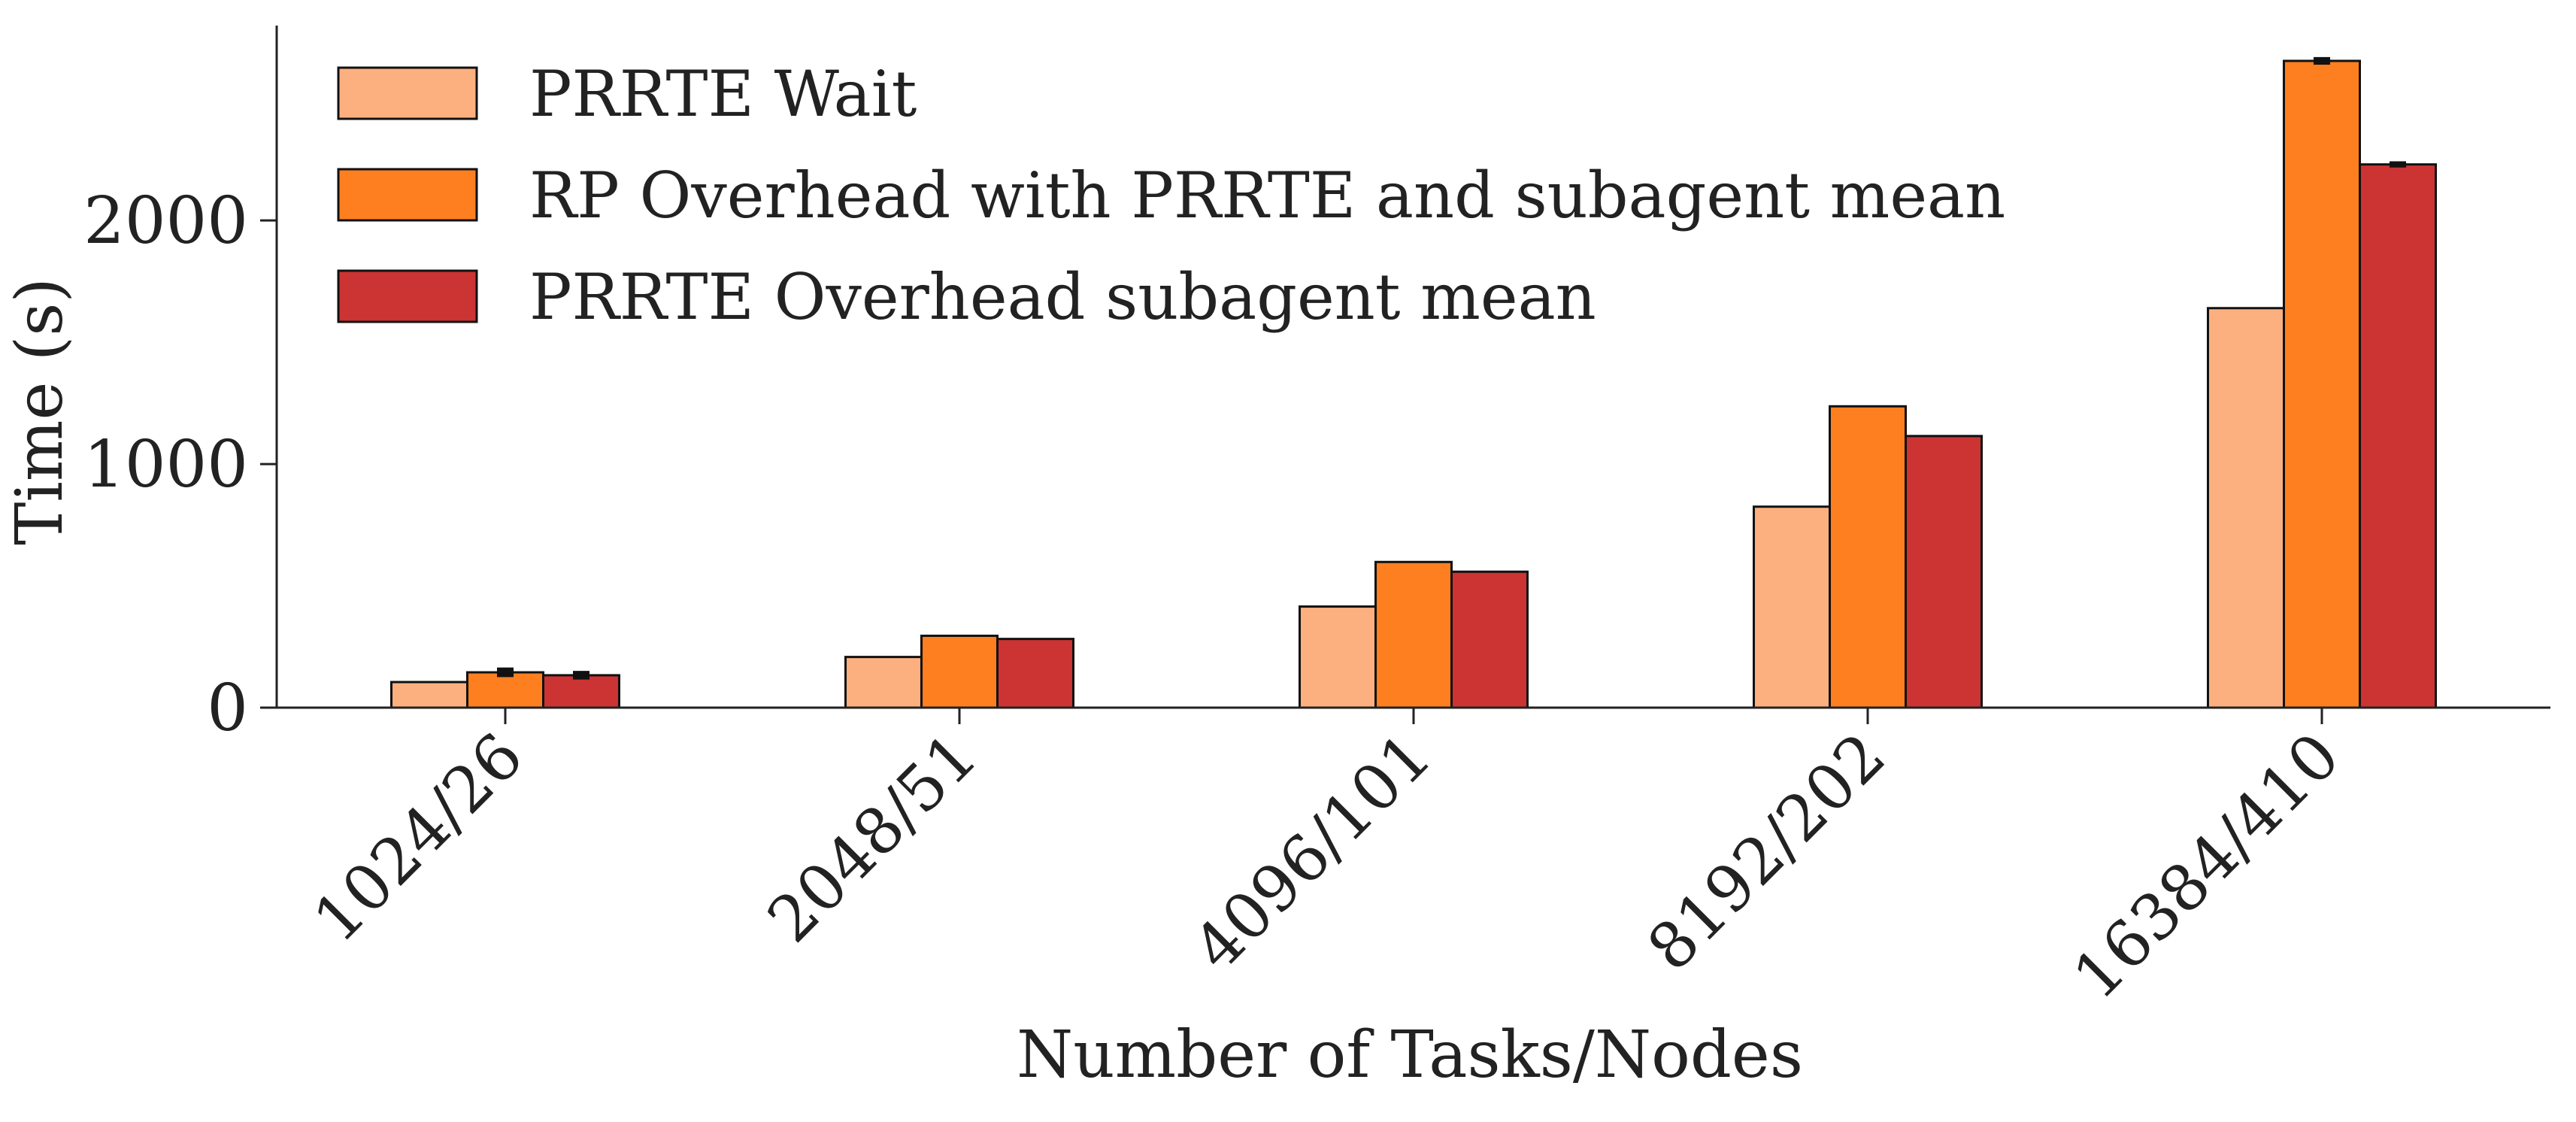 This screenshot has height=1122, width=2576. What do you see at coordinates (1312, 852) in the screenshot?
I see `x-tick-label: 4096/101` at bounding box center [1312, 852].